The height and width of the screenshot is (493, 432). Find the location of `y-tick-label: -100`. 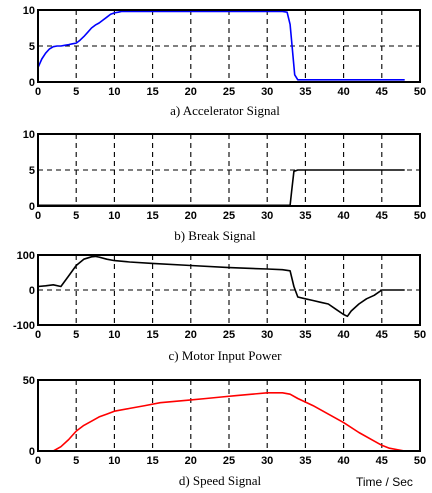

y-tick-label: -100 is located at coordinates (24, 326).